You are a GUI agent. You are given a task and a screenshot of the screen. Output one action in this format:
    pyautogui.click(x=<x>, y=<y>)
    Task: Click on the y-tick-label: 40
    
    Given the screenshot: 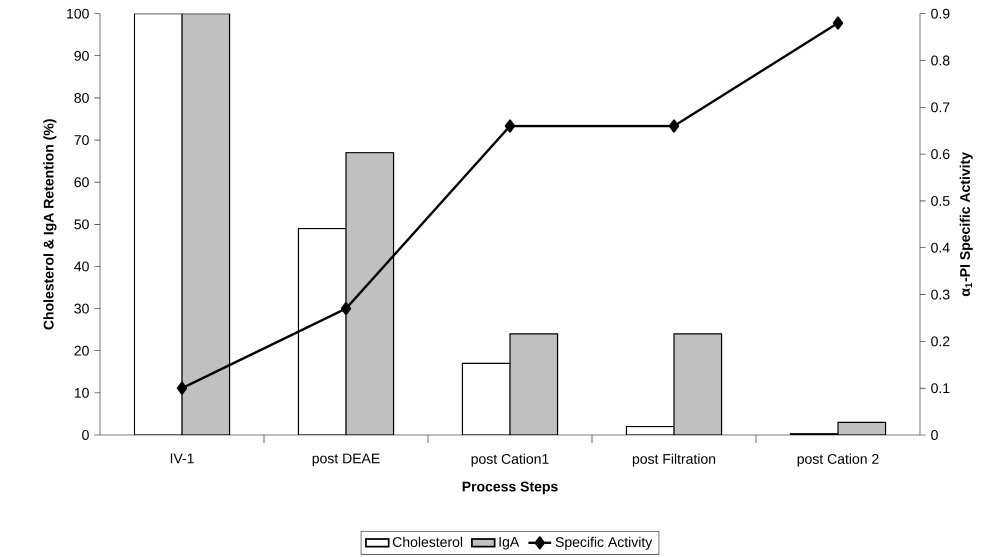 What is the action you would take?
    pyautogui.click(x=81, y=267)
    